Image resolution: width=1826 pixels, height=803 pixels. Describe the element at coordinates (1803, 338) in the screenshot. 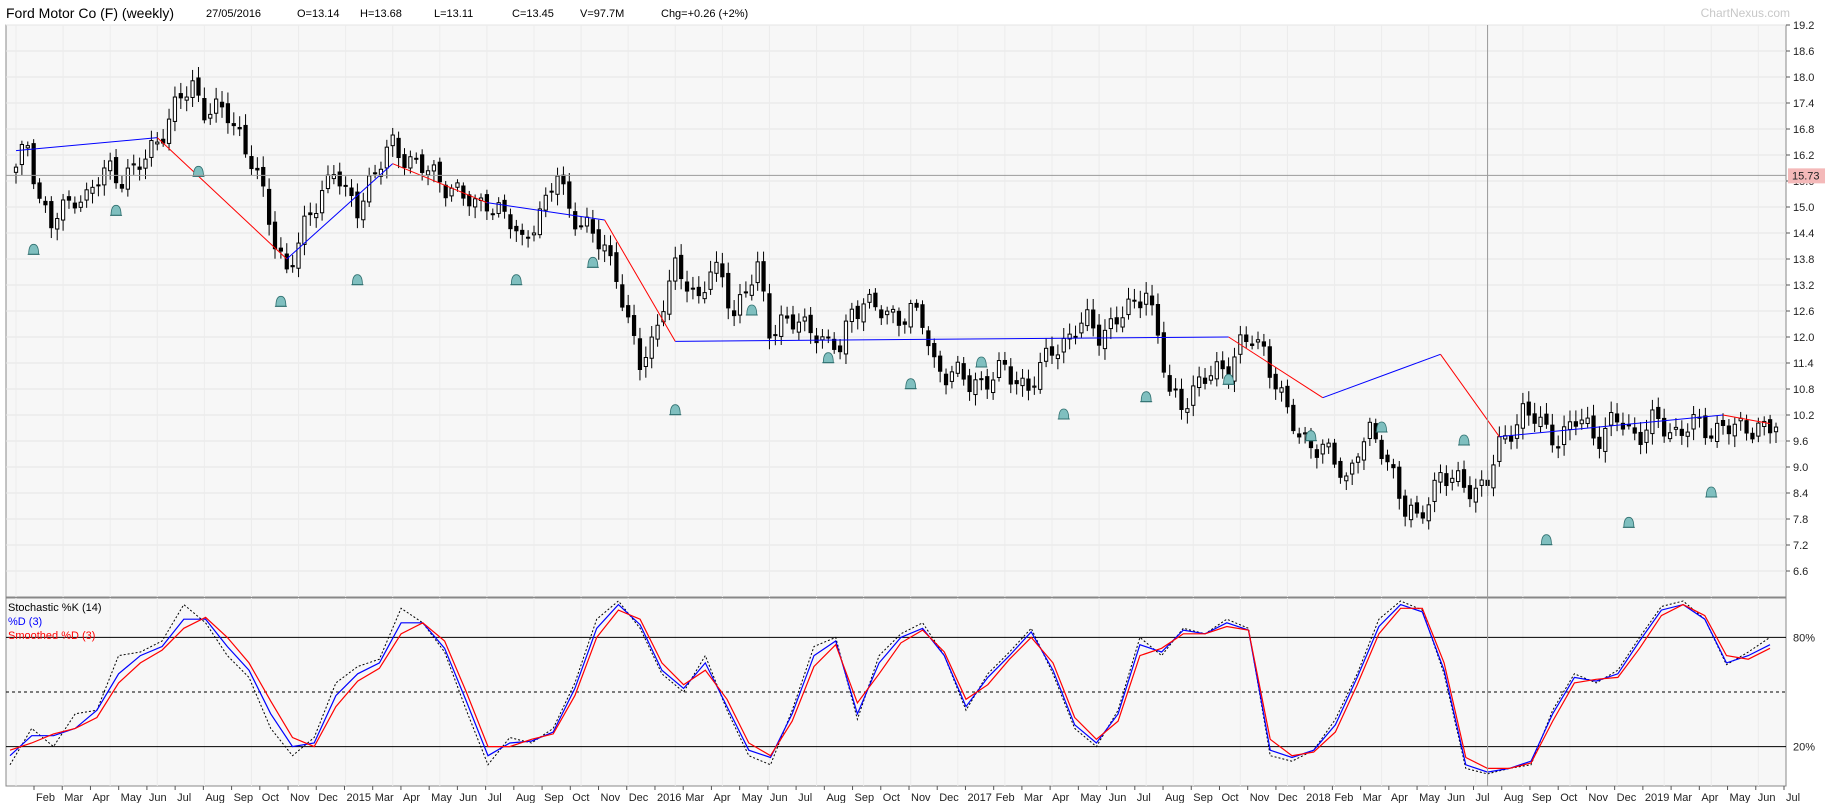

I see `price-tick-label: 12.0` at that location.